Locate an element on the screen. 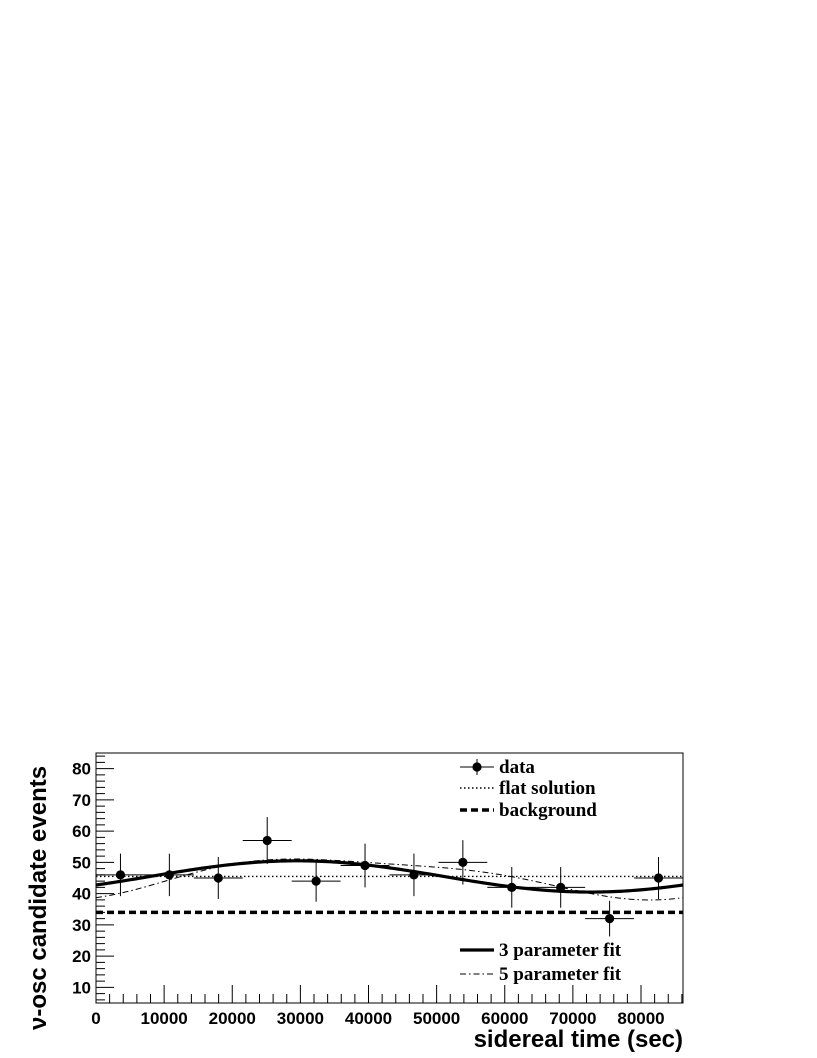 This screenshot has width=817, height=1058. x-tick-label: 30000 is located at coordinates (300, 1018).